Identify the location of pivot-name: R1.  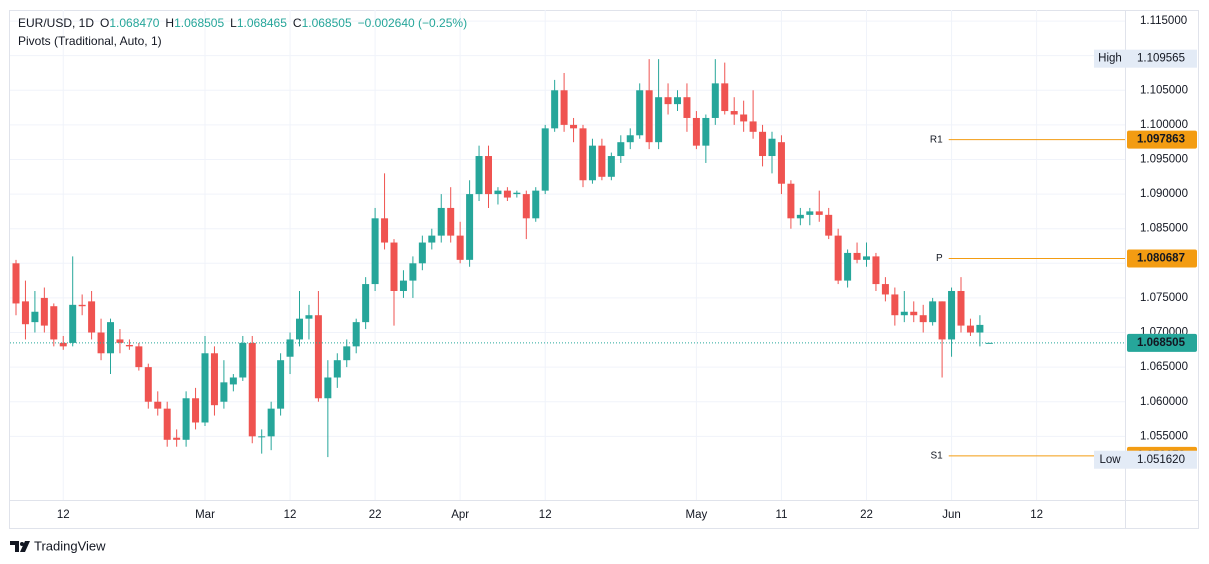
(936, 139).